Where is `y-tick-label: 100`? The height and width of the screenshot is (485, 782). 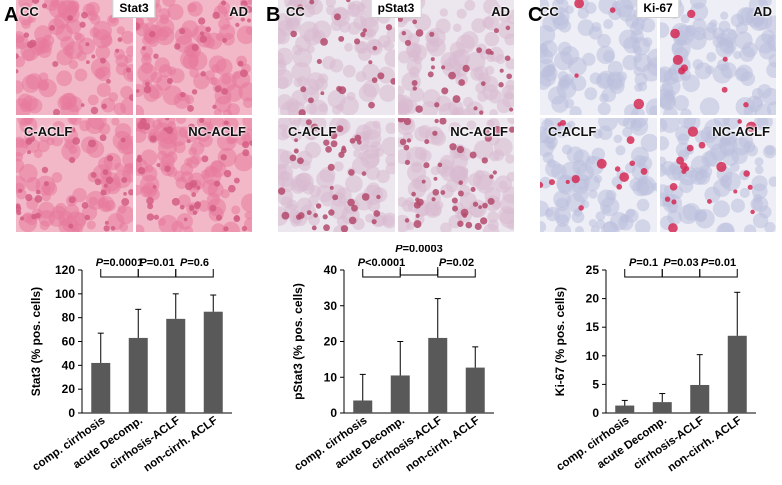 y-tick-label: 100 is located at coordinates (65, 294).